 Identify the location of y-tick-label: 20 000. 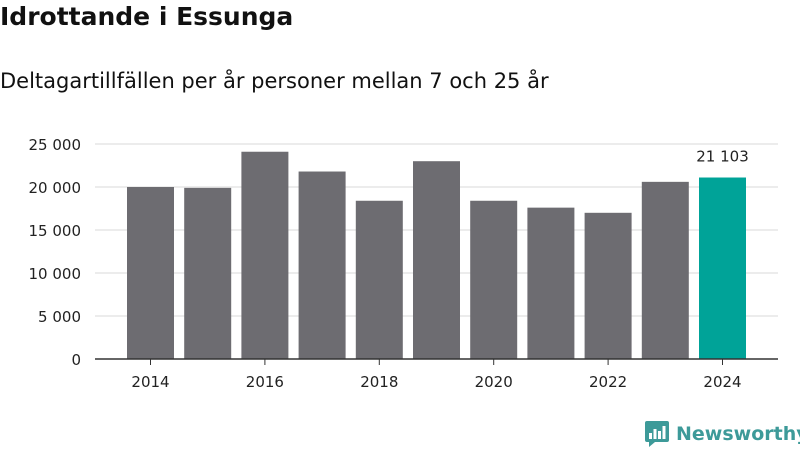
(55, 188).